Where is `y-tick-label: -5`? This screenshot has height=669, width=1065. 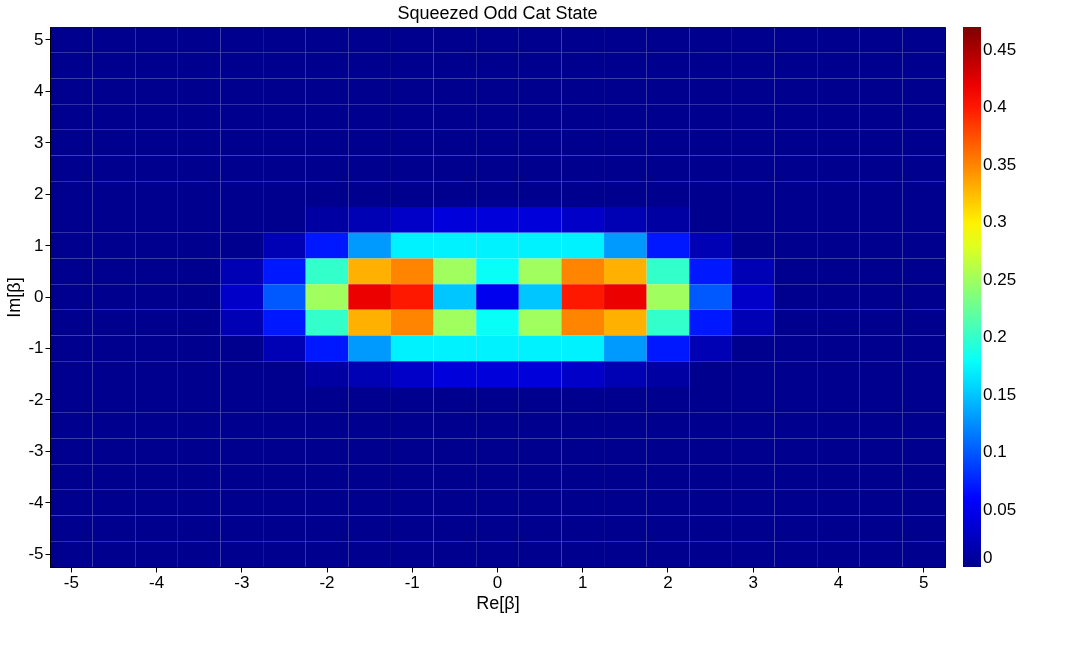
y-tick-label: -5 is located at coordinates (36, 554).